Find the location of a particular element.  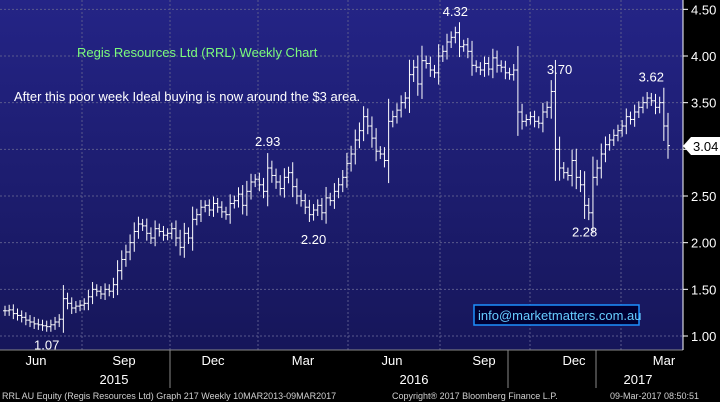

y-tick-label: 3.50 is located at coordinates (703, 103).